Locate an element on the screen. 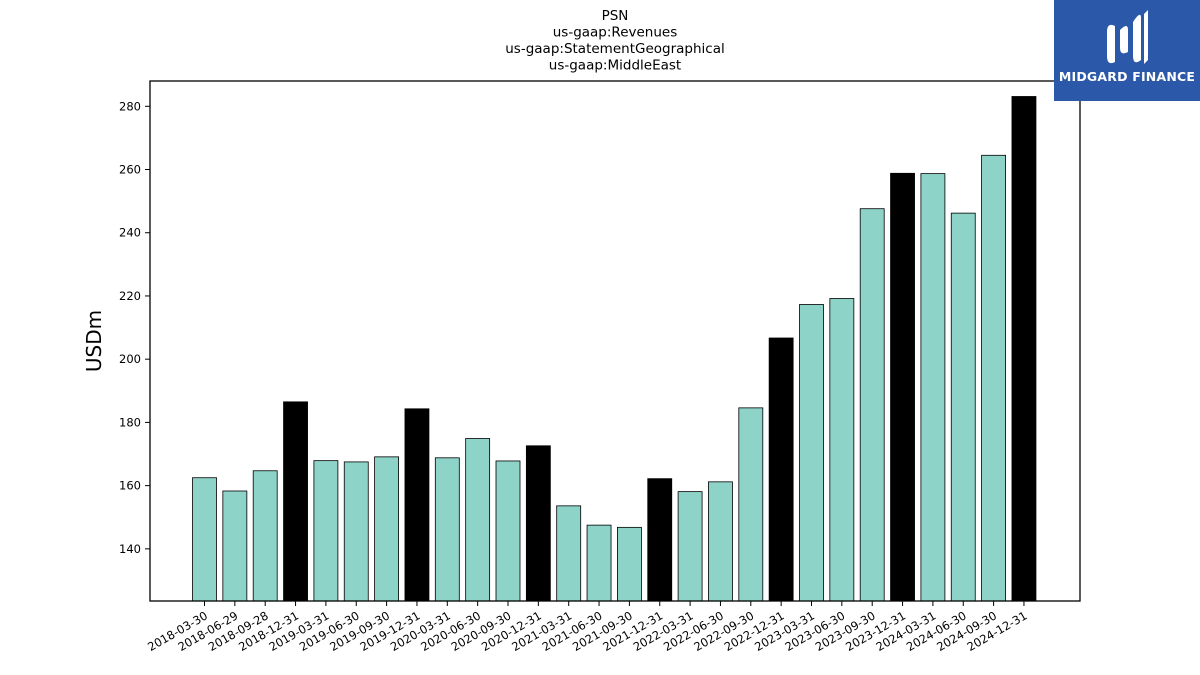  logo-text: MIDGARD FINANCE is located at coordinates (1127, 76).